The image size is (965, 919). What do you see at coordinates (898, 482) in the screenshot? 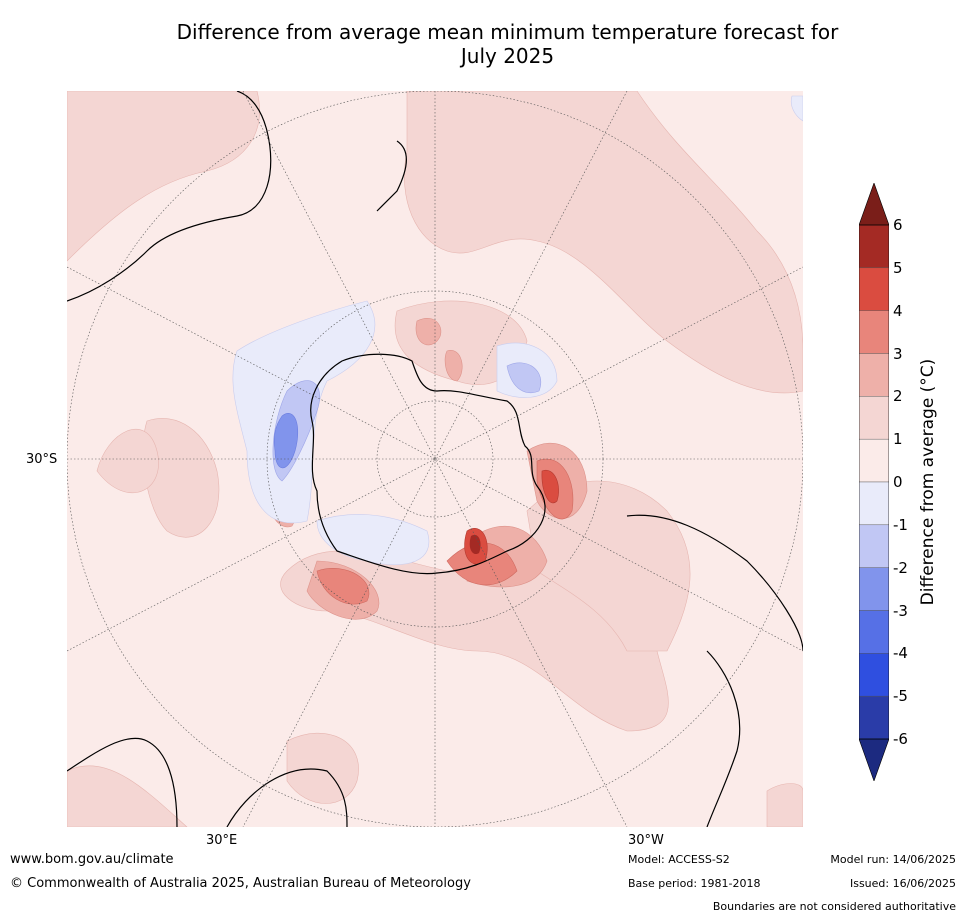
I see `colorbar-tick-label: 0` at bounding box center [898, 482].